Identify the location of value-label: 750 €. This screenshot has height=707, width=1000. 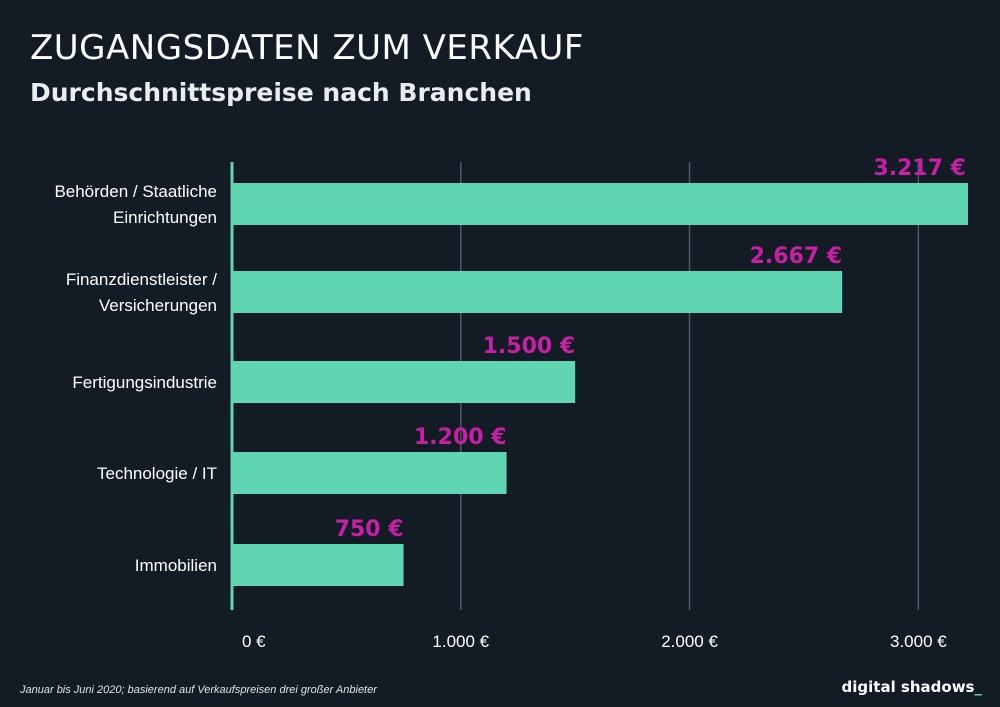
(369, 529).